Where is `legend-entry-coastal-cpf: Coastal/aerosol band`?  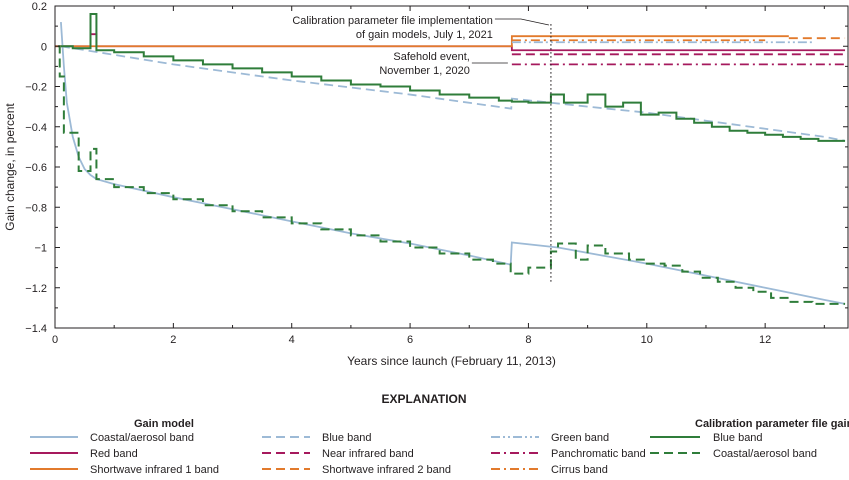 legend-entry-coastal-cpf: Coastal/aerosol band is located at coordinates (733, 454).